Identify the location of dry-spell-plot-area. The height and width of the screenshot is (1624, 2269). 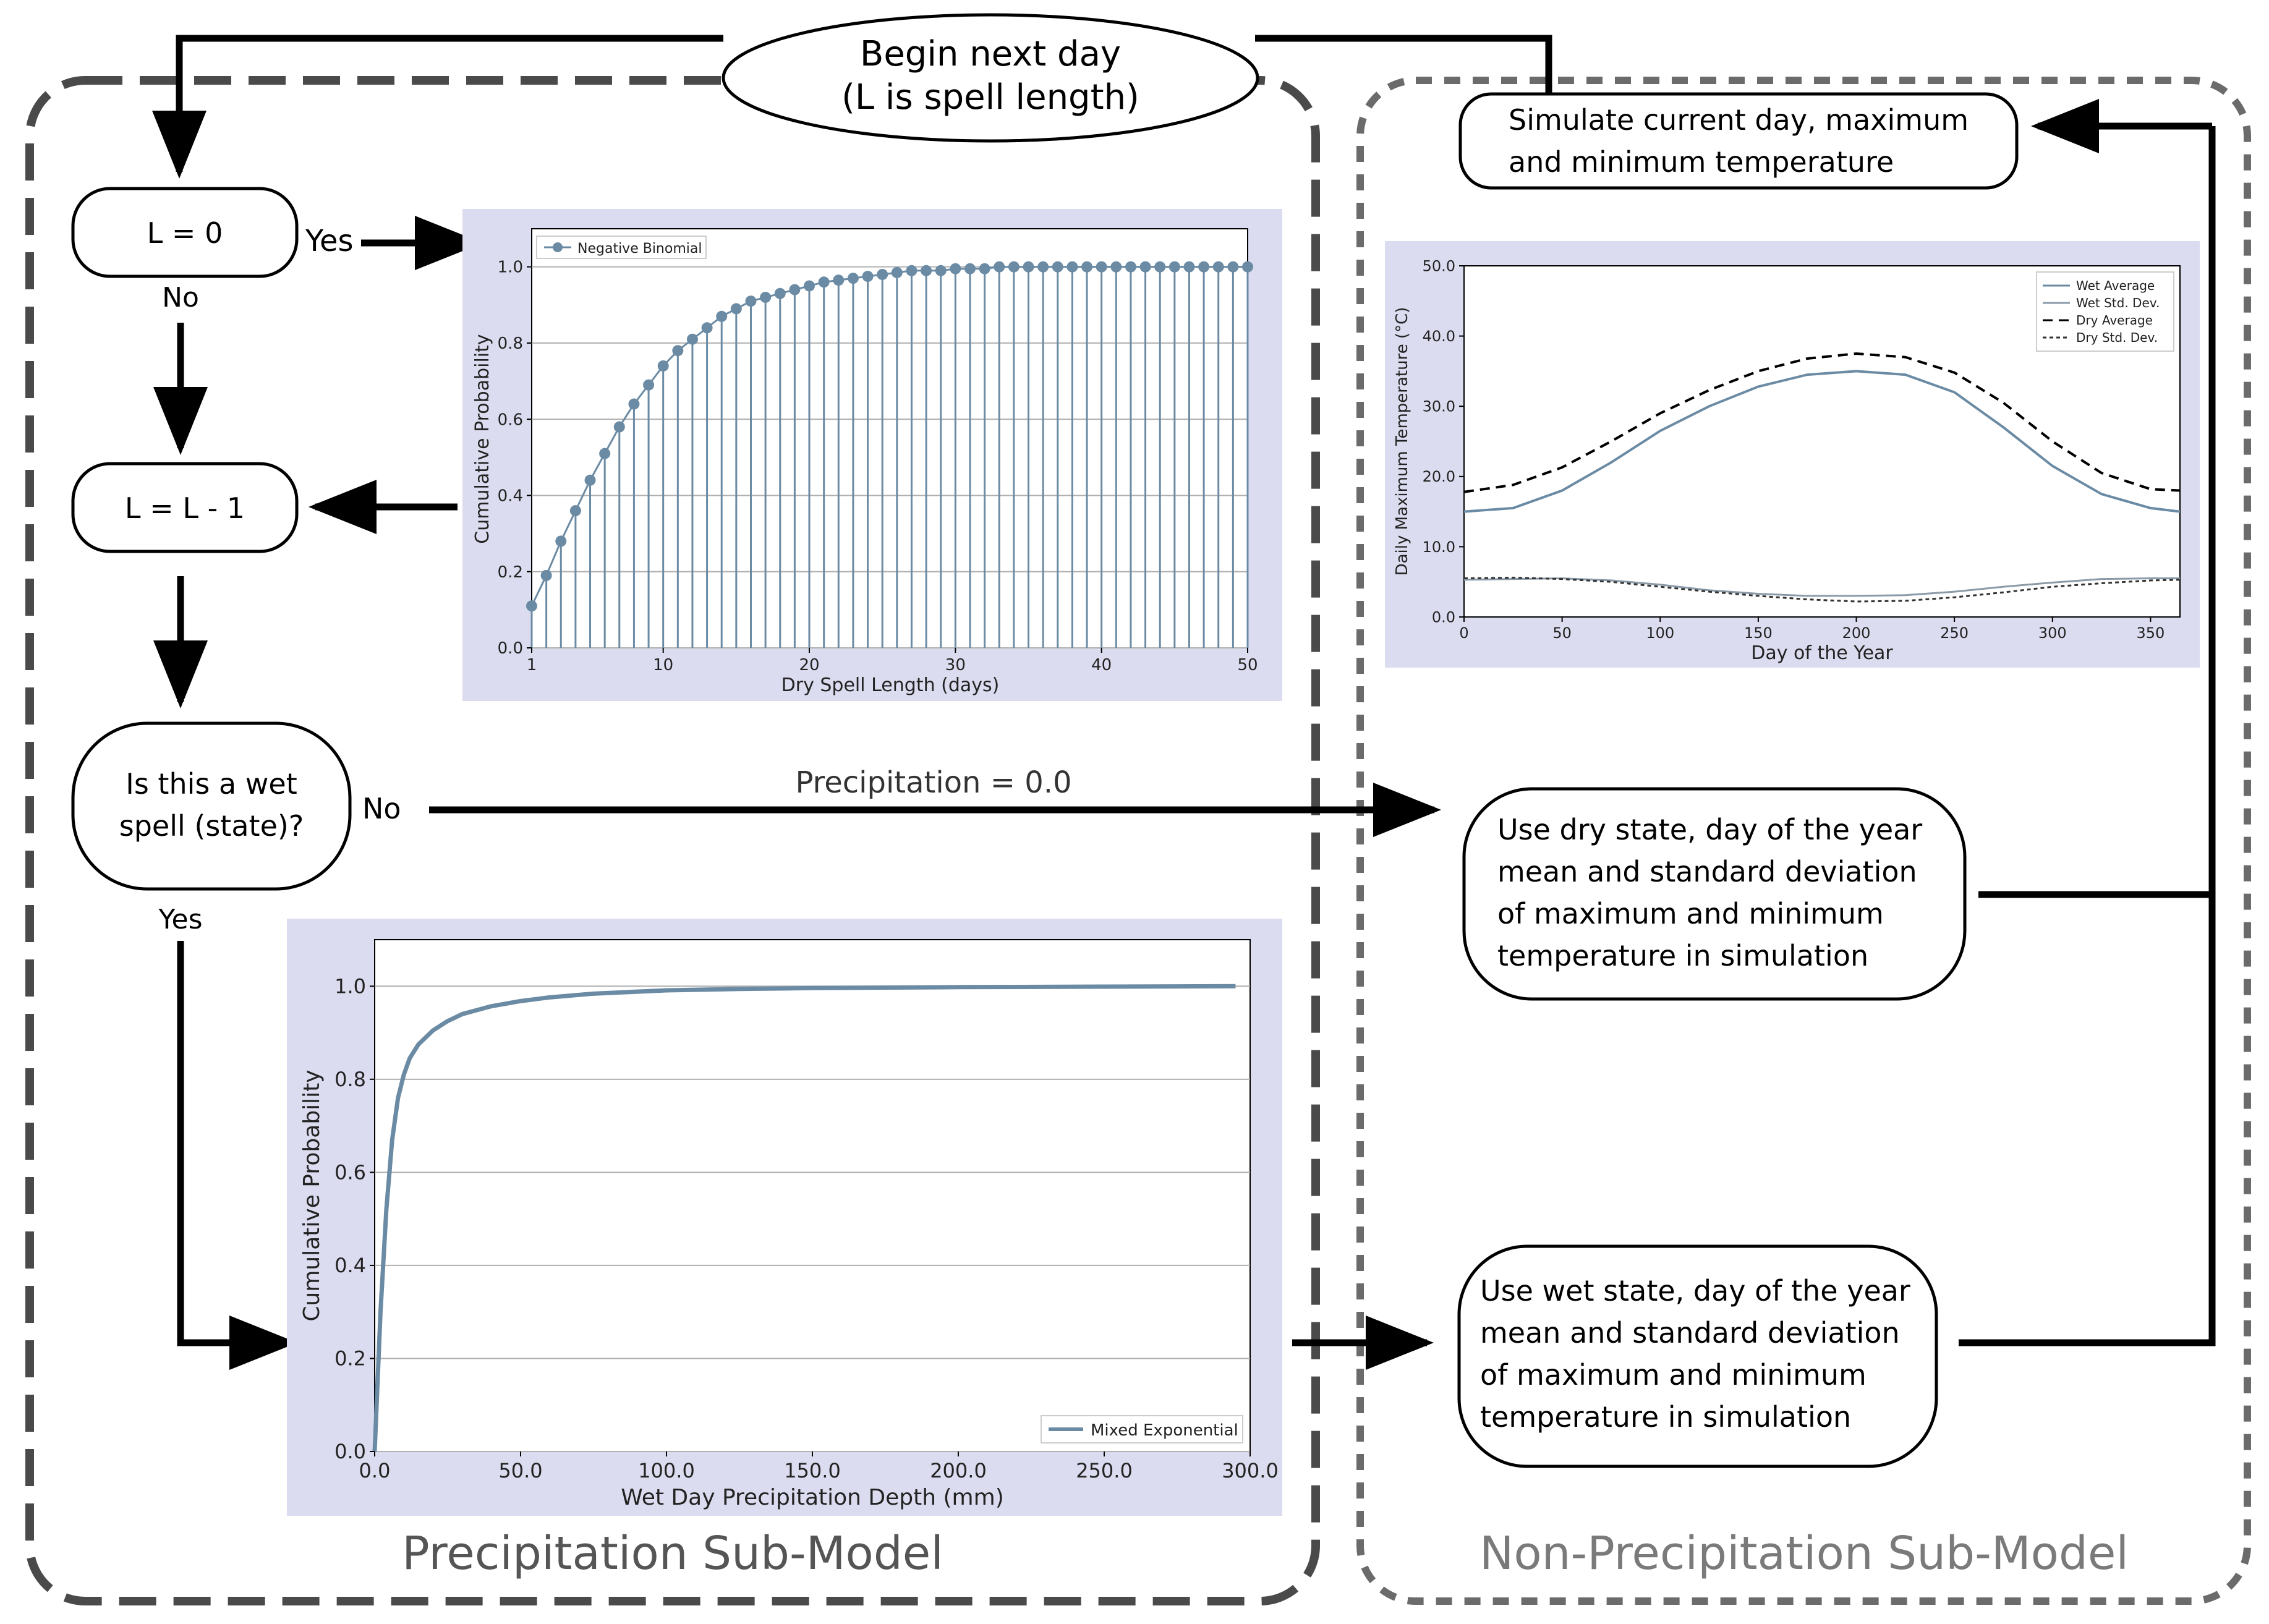
(889, 438).